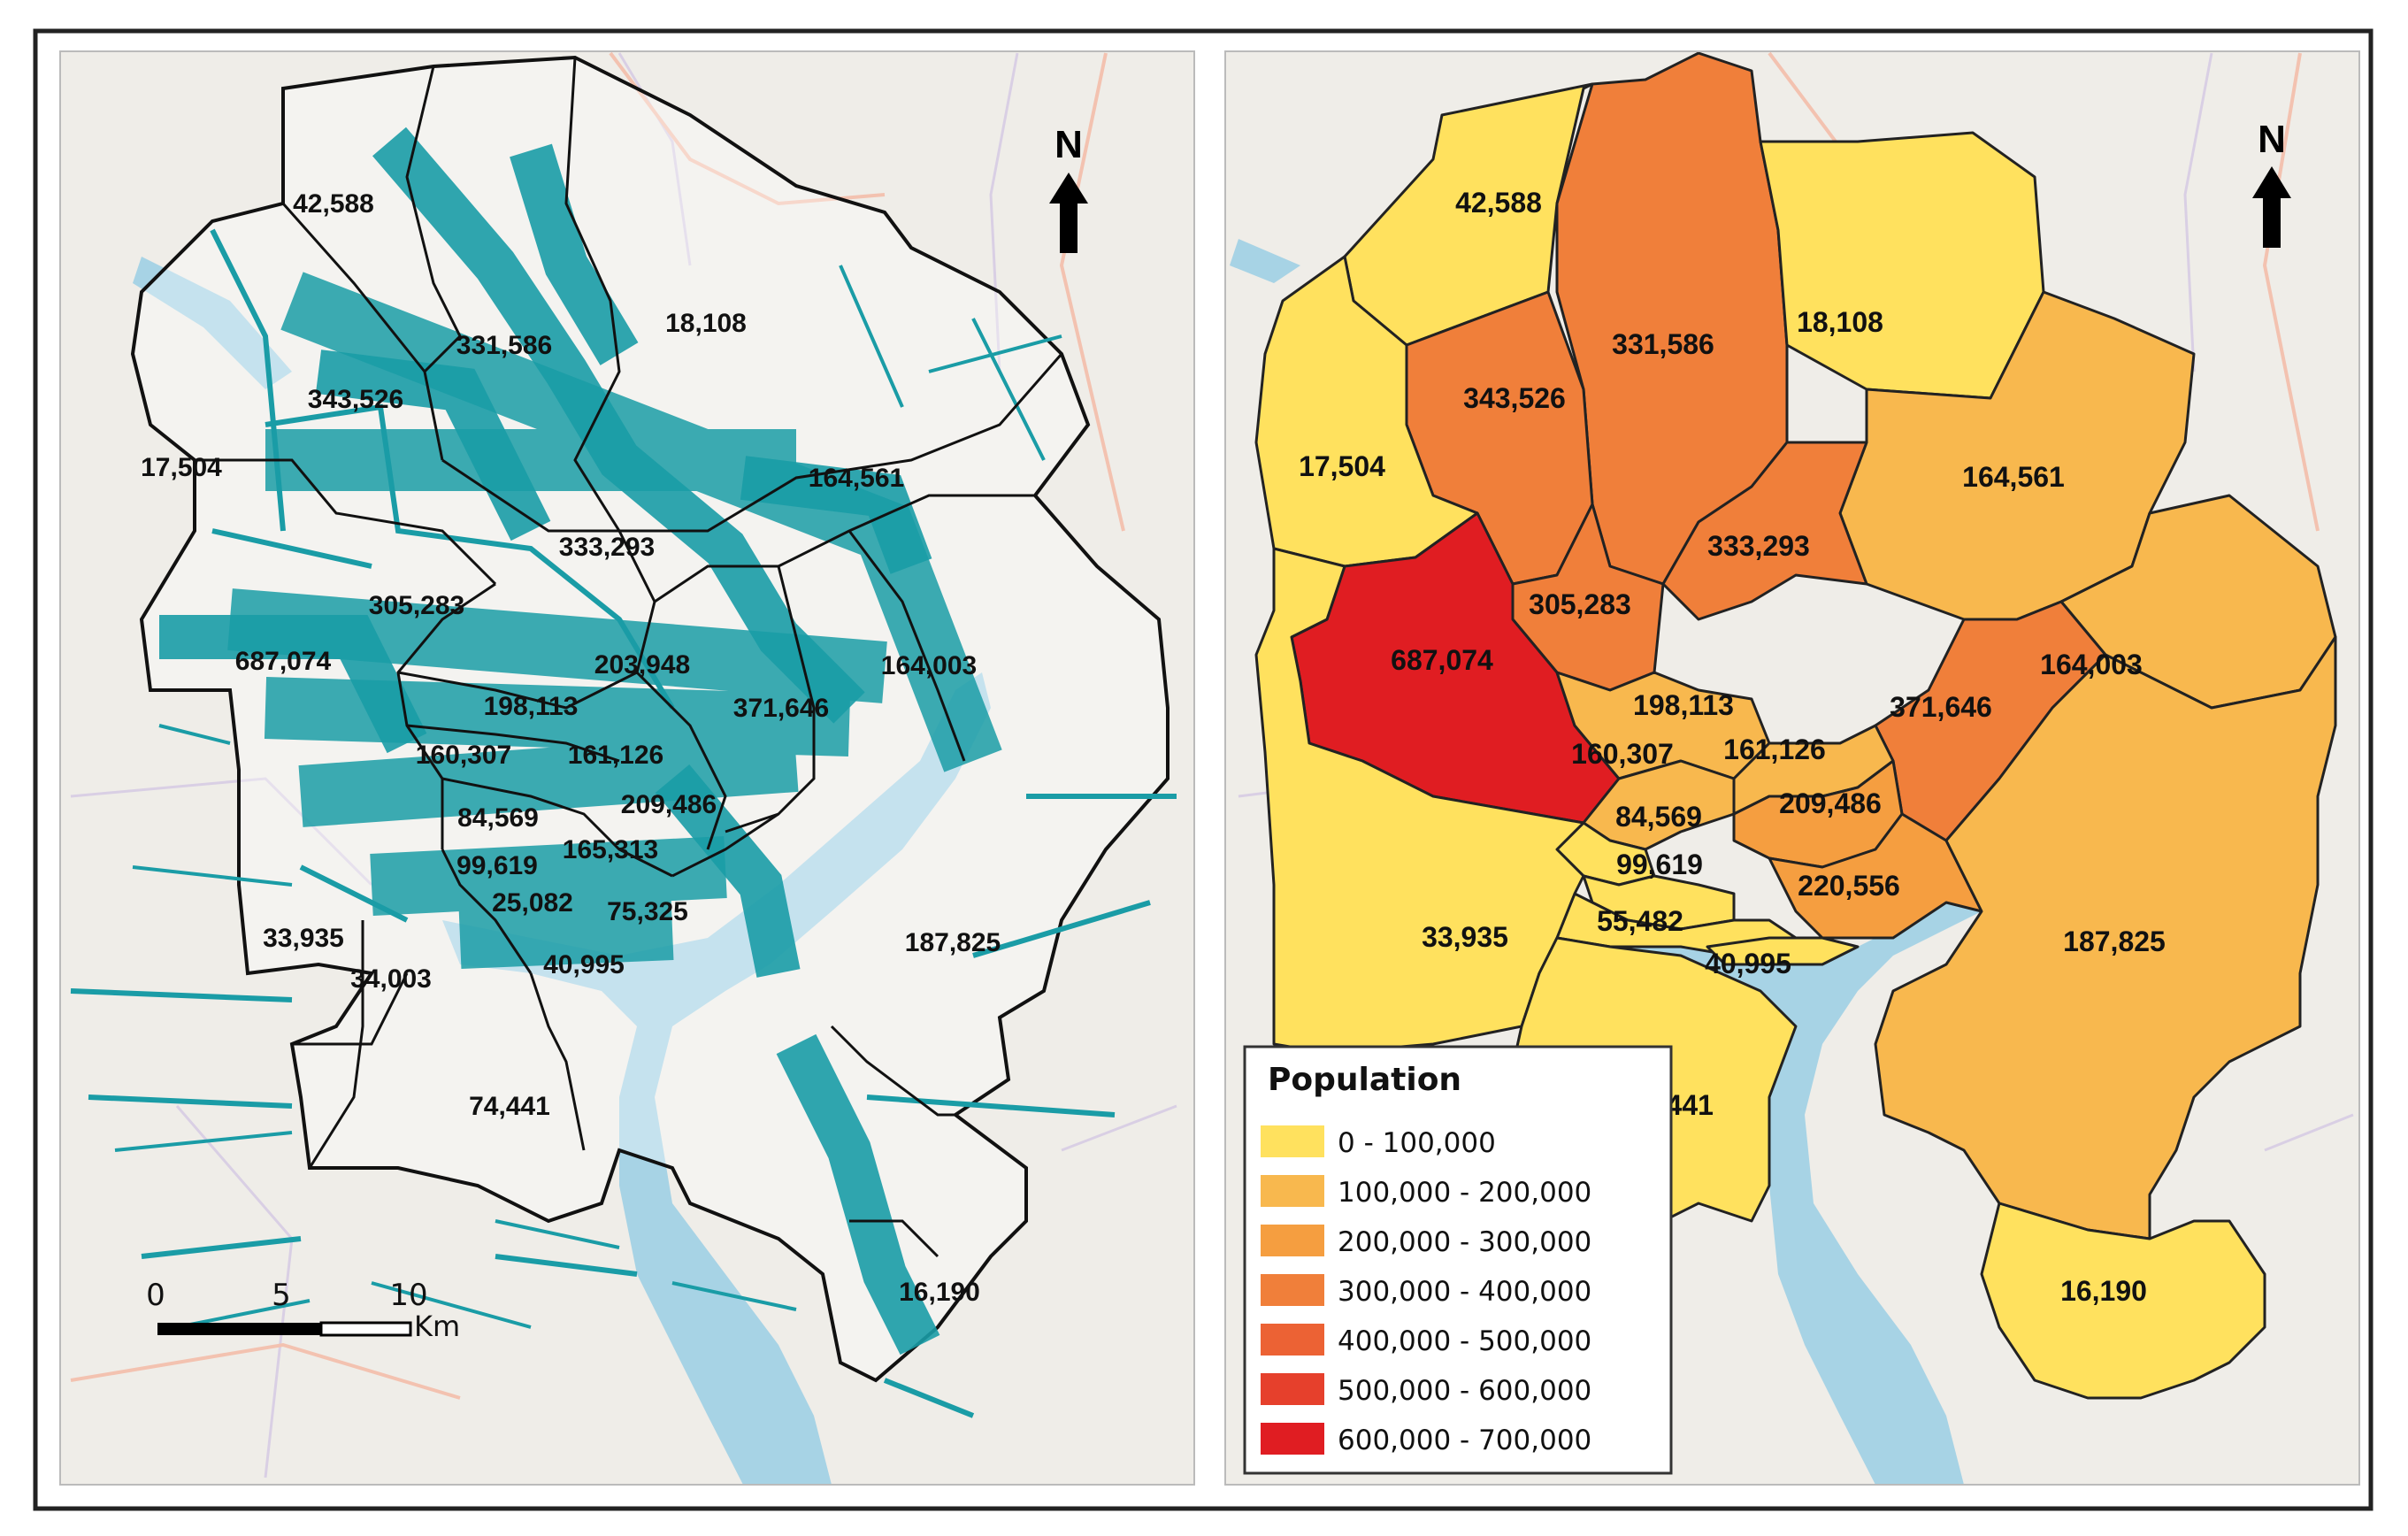 The height and width of the screenshot is (1536, 2408). What do you see at coordinates (1758, 546) in the screenshot?
I see `right-label: 333,293` at bounding box center [1758, 546].